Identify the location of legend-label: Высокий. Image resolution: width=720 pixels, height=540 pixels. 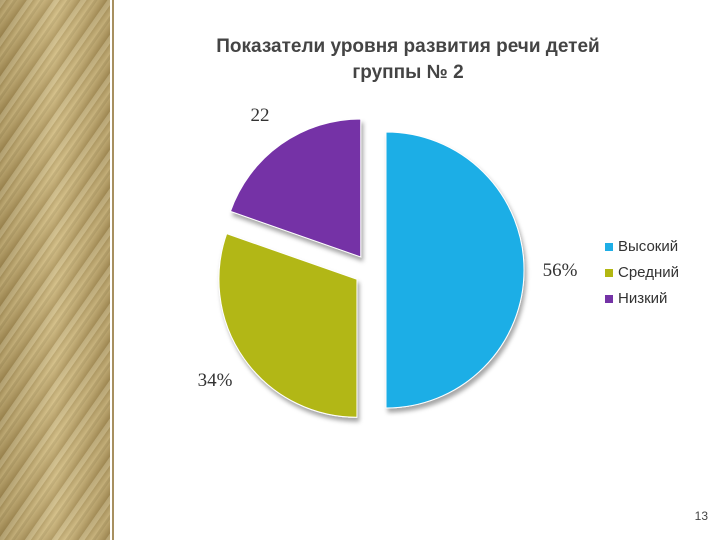
(648, 246).